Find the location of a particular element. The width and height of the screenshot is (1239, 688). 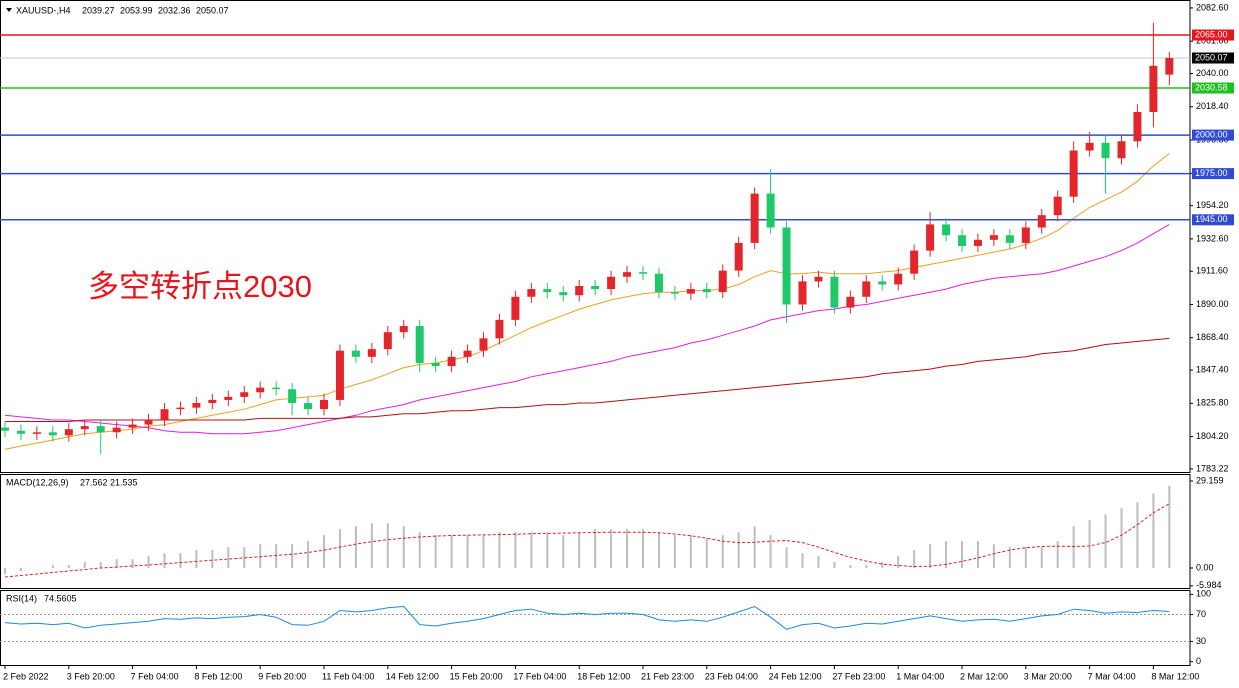

moving-average is located at coordinates (587, 379).